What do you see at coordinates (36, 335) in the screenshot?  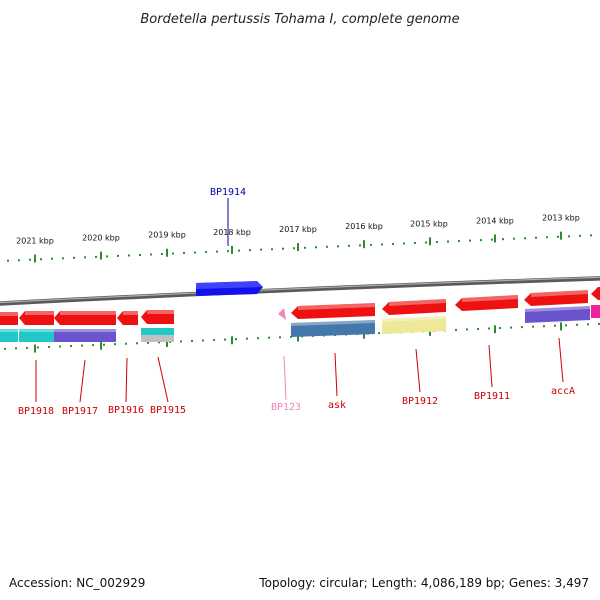 I see `cds-bp1917-part` at bounding box center [36, 335].